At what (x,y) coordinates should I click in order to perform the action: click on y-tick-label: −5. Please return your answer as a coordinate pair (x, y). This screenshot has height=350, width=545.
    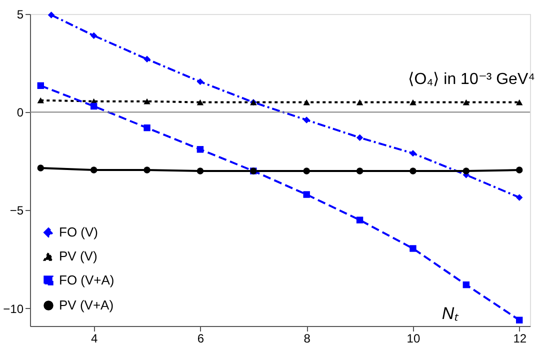
    Looking at the image, I should click on (17, 211).